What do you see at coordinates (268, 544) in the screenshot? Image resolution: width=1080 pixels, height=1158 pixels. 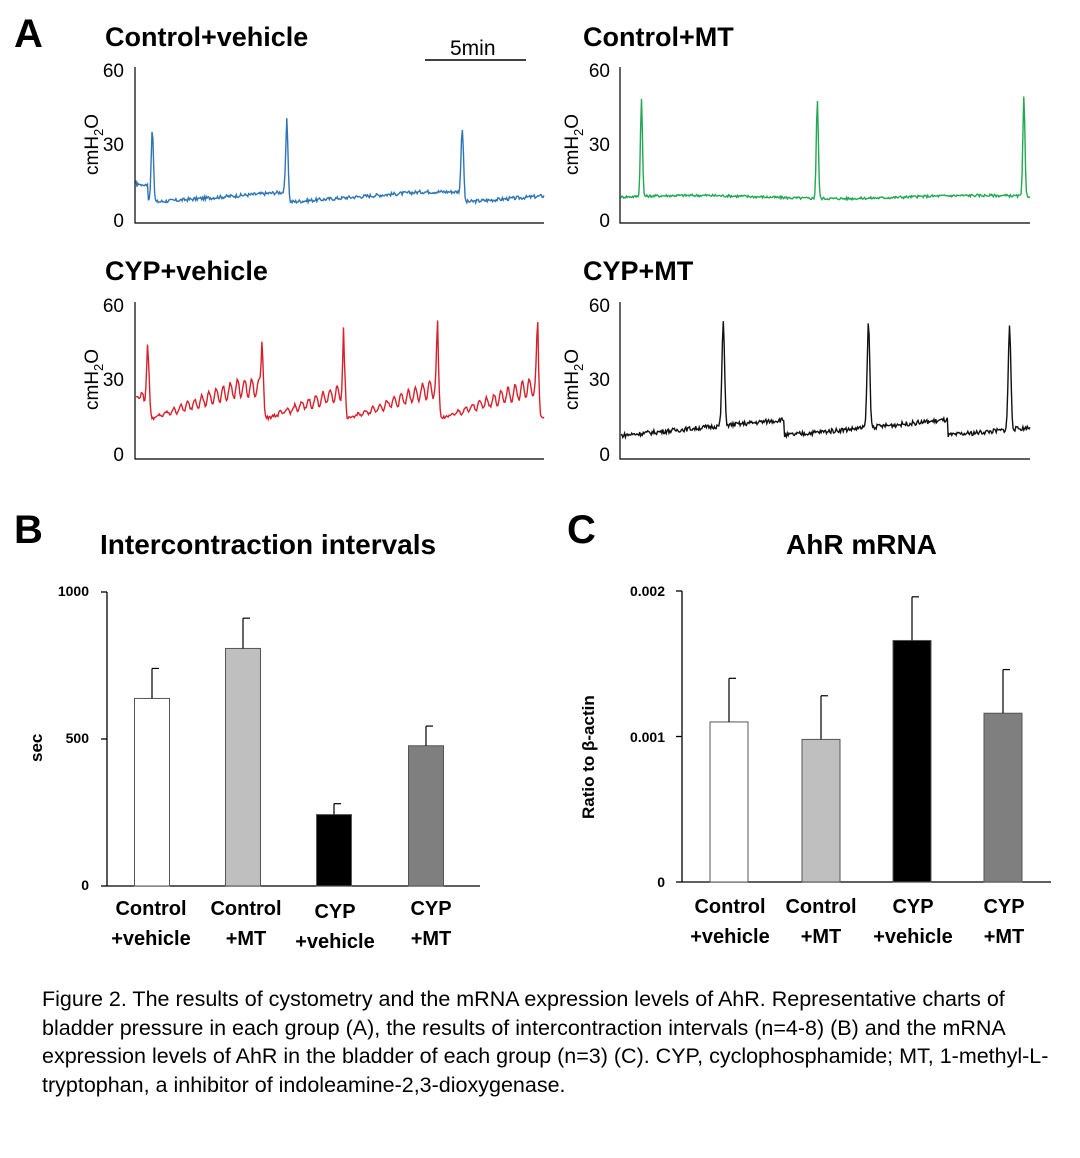 I see `chart-b-title: Intercontraction intervals` at bounding box center [268, 544].